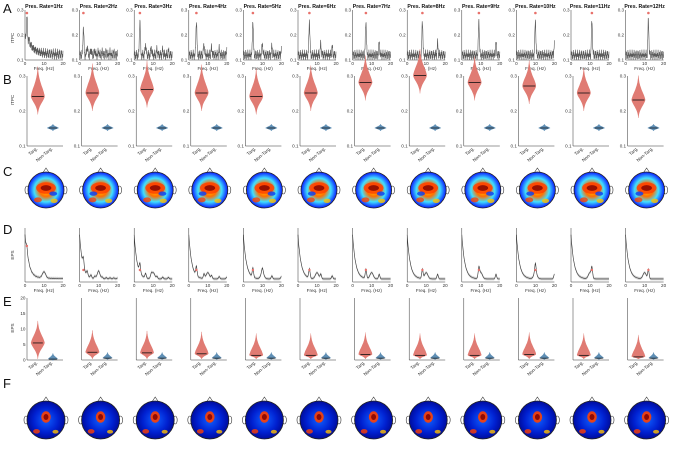  I want to click on eps-violin-11: Targ.Non-Targ., so click(590, 337).